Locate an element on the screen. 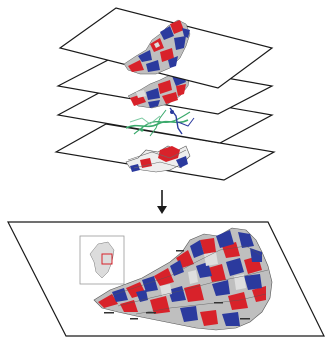 The image size is (330, 340). layer-network is located at coordinates (165, 115).